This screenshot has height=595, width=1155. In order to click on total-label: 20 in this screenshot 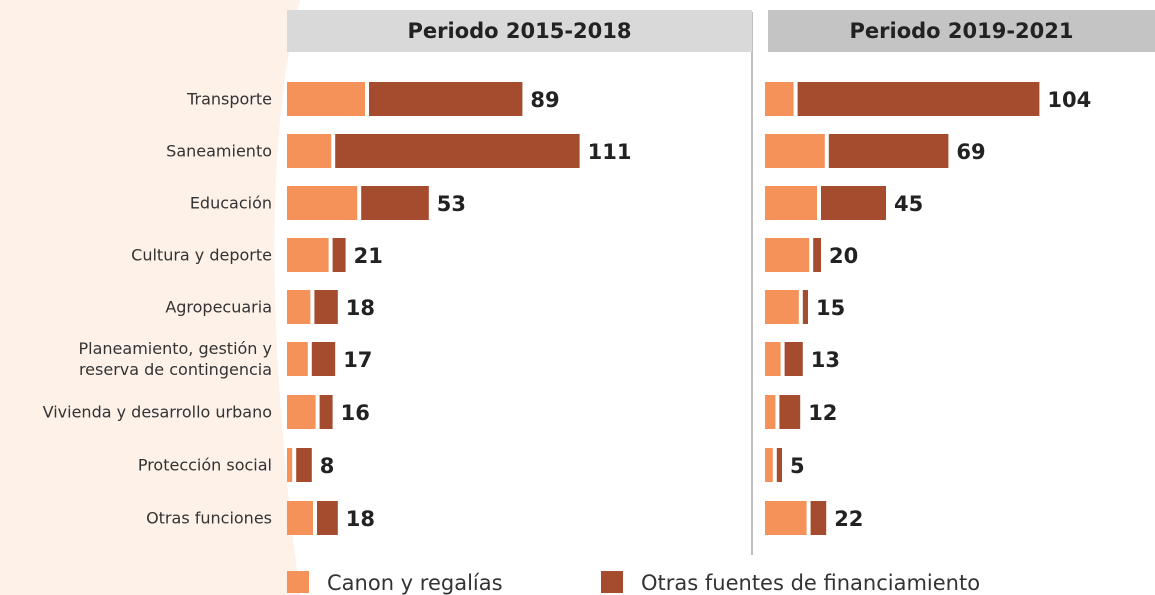, I will do `click(843, 256)`.